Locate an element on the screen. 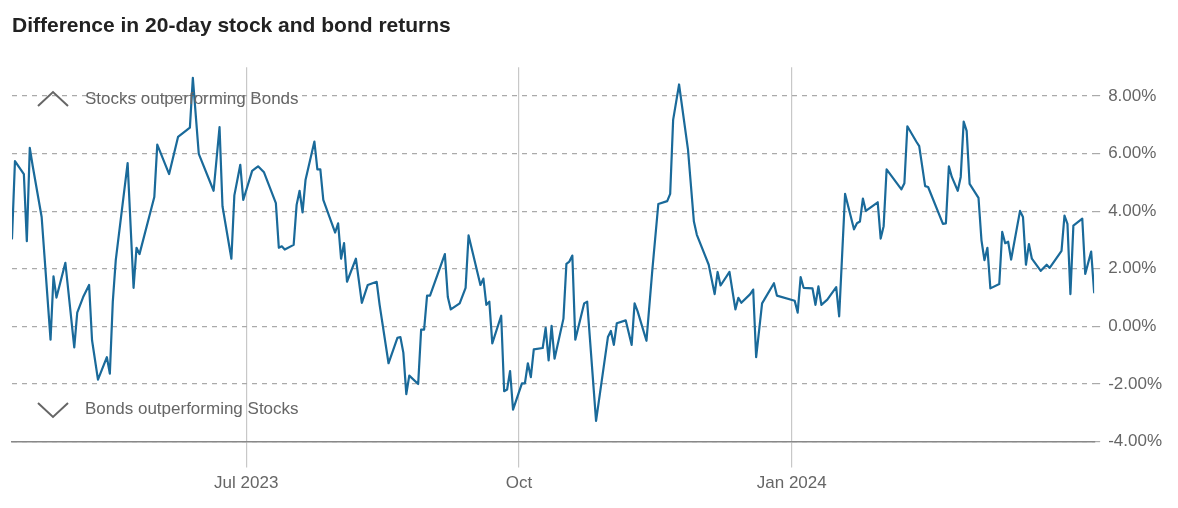  y-tick-label: 0.00% is located at coordinates (1132, 326).